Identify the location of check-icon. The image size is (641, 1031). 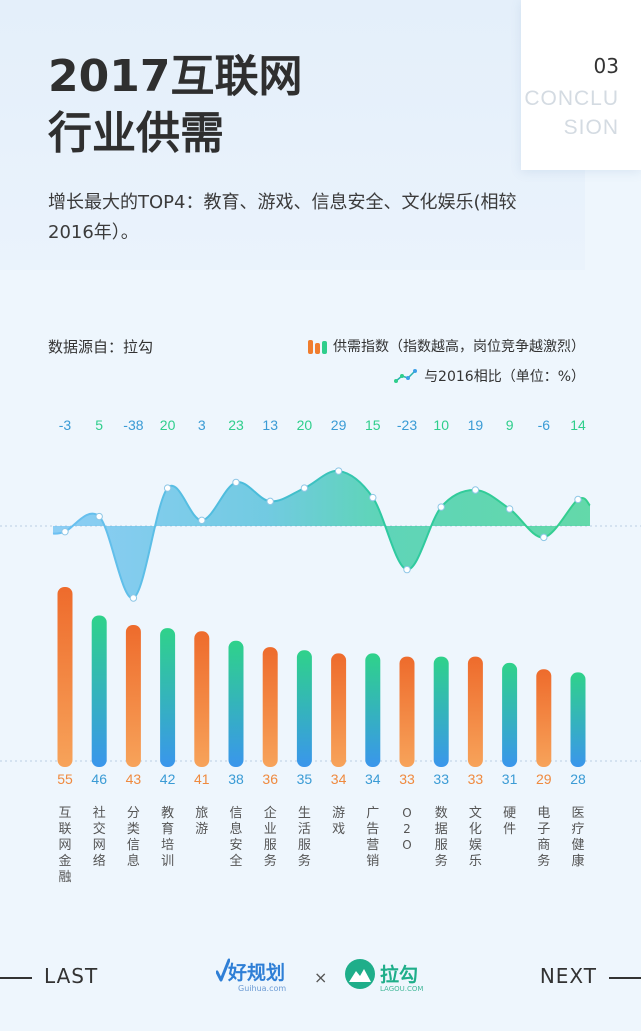
(223, 970).